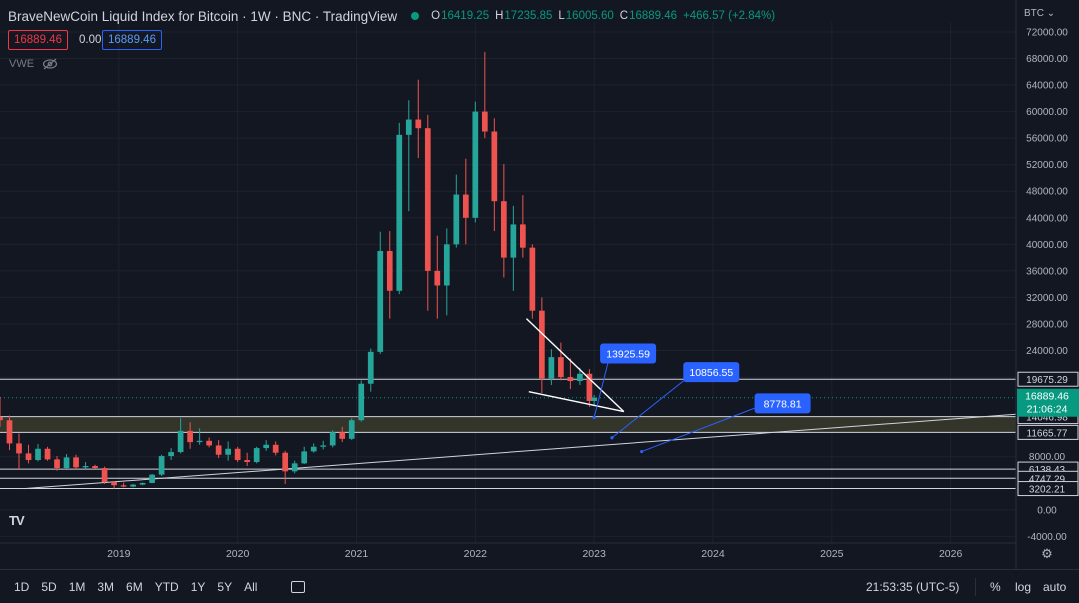  Describe the element at coordinates (713, 554) in the screenshot. I see `x-tick-label: 2024` at that location.